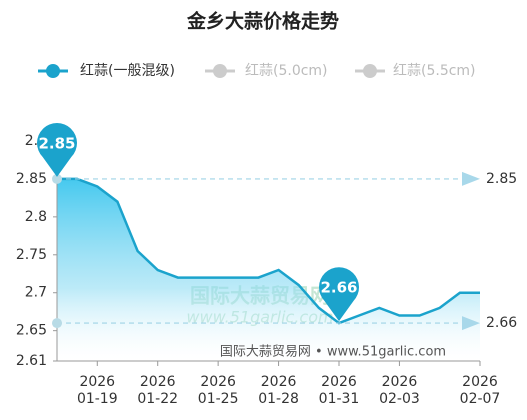  I want to click on x-tick-label: 2026 02-07, so click(480, 390).